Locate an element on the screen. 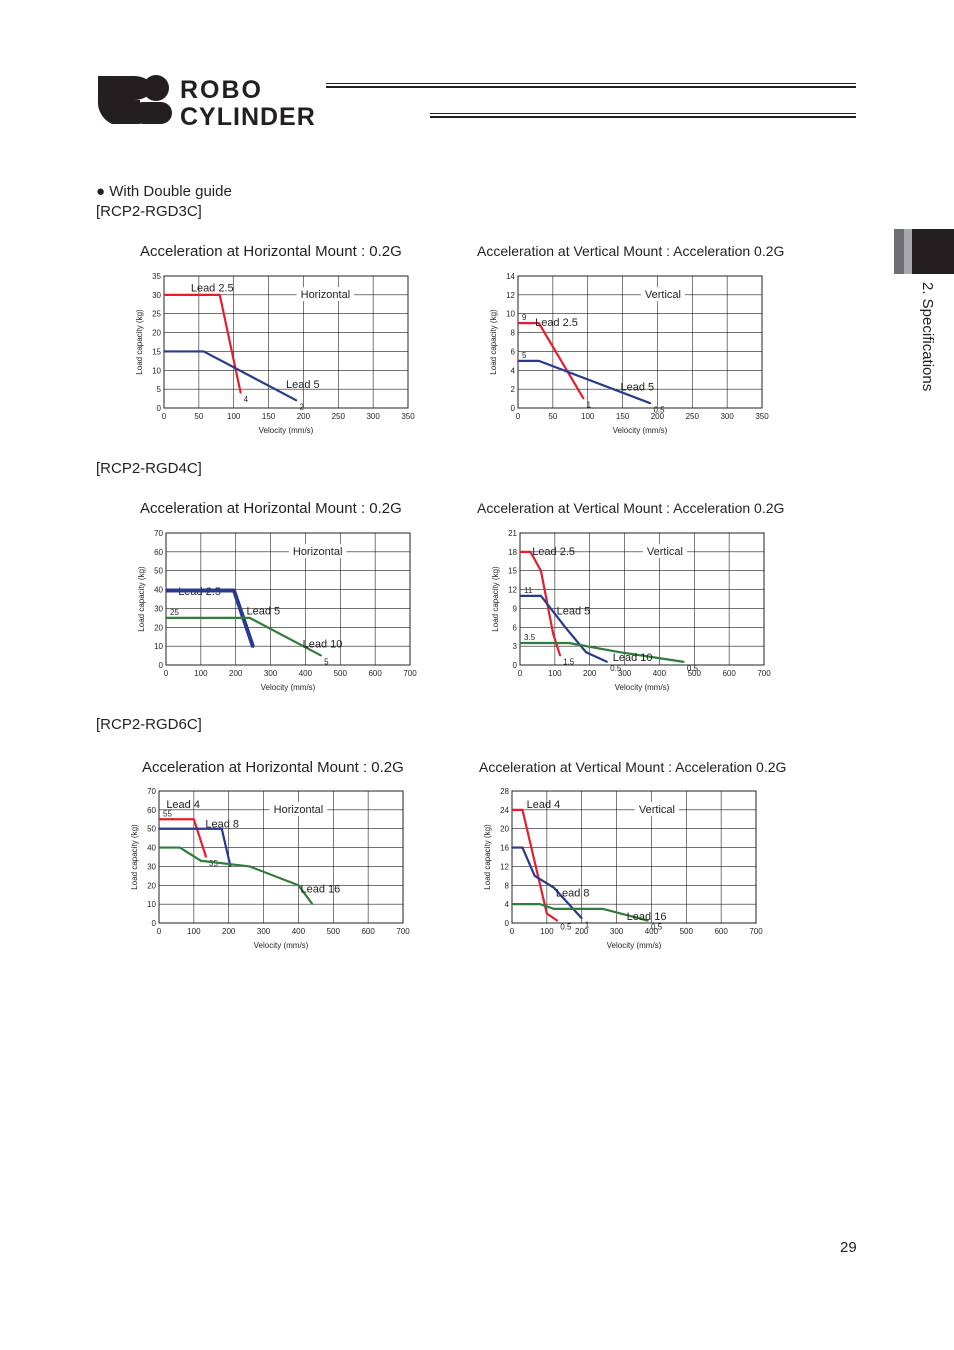 Image resolution: width=954 pixels, height=1350 pixels. series-end-label: 1.5 is located at coordinates (569, 662).